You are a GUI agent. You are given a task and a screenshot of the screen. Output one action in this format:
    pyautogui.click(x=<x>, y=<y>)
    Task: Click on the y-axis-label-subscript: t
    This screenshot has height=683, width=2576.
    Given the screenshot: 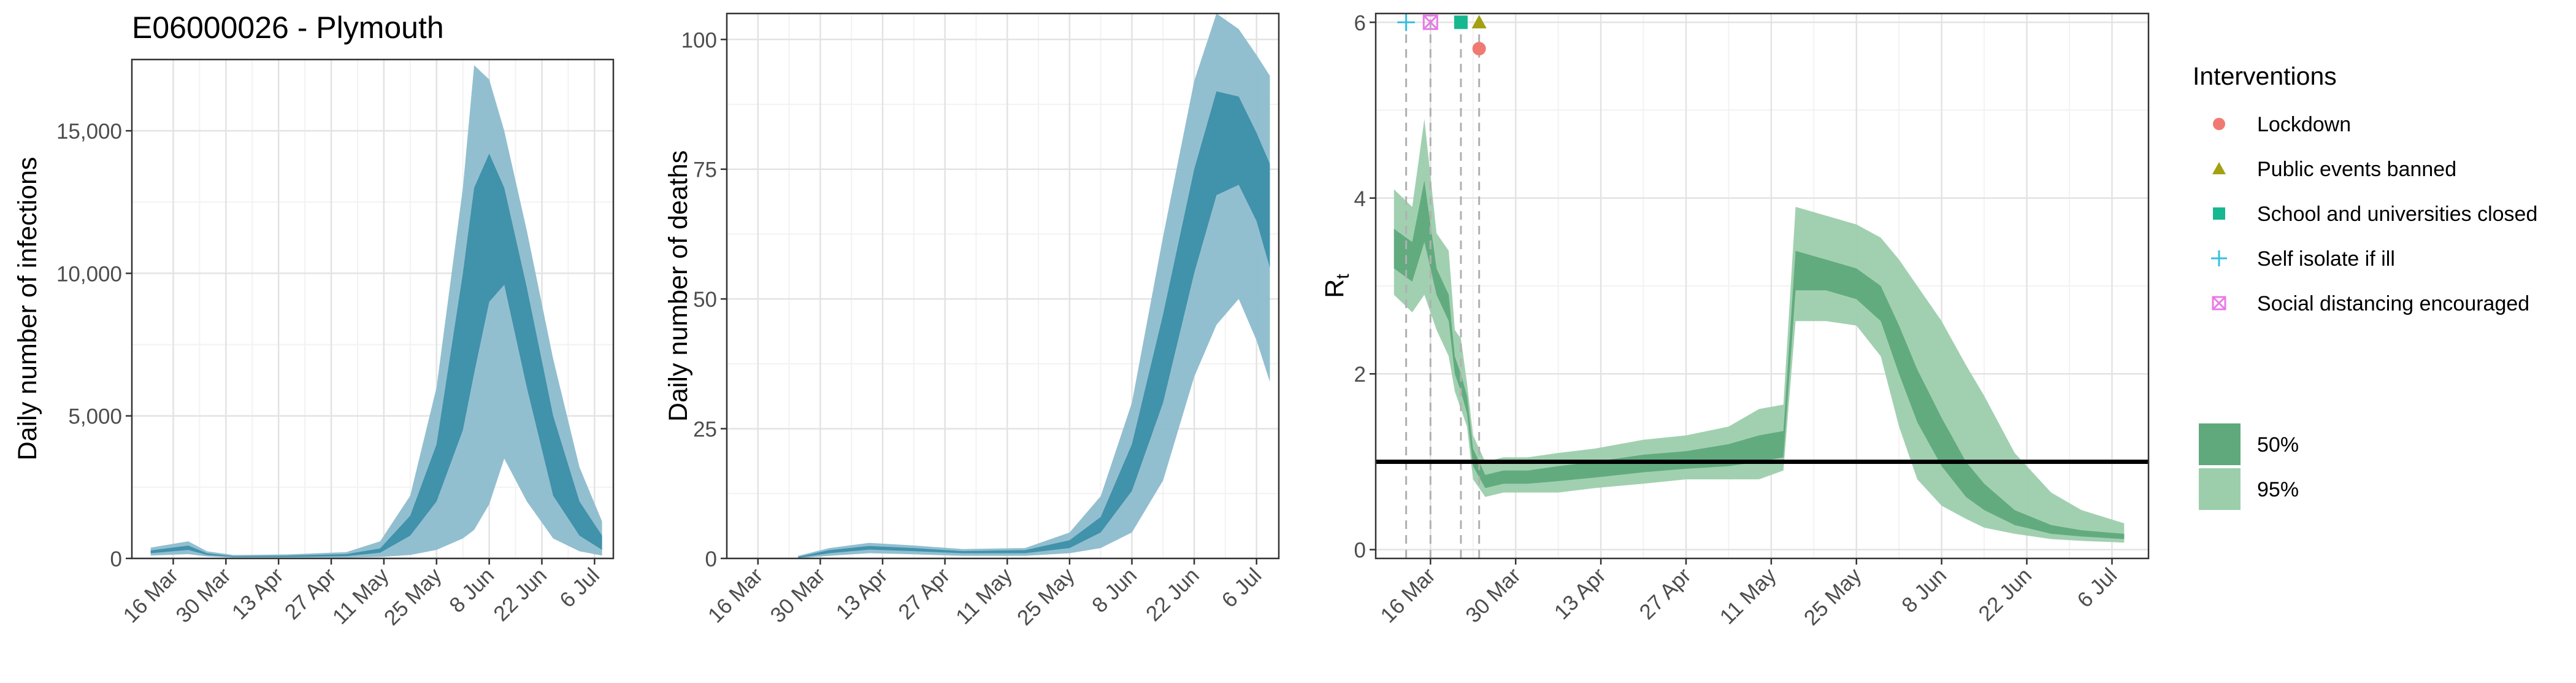 What is the action you would take?
    pyautogui.click(x=1343, y=276)
    